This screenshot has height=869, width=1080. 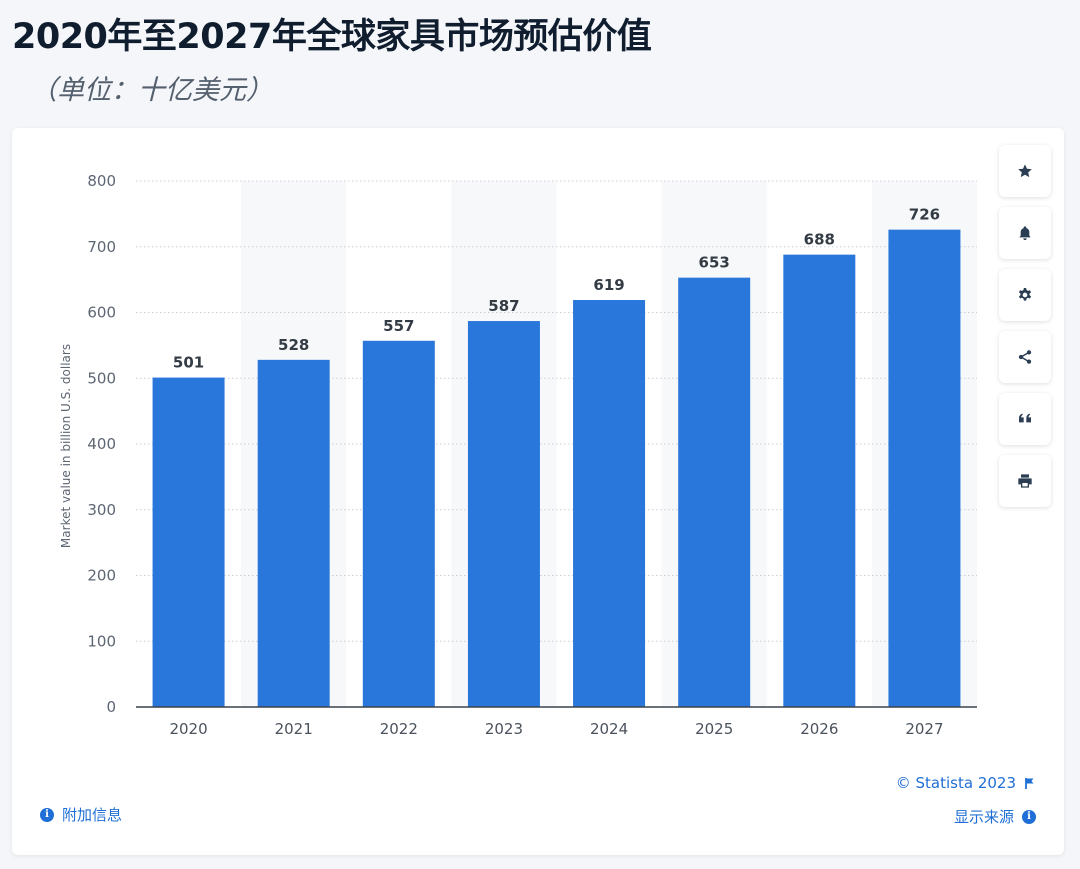 I want to click on x-tick-label: 2022, so click(x=399, y=729).